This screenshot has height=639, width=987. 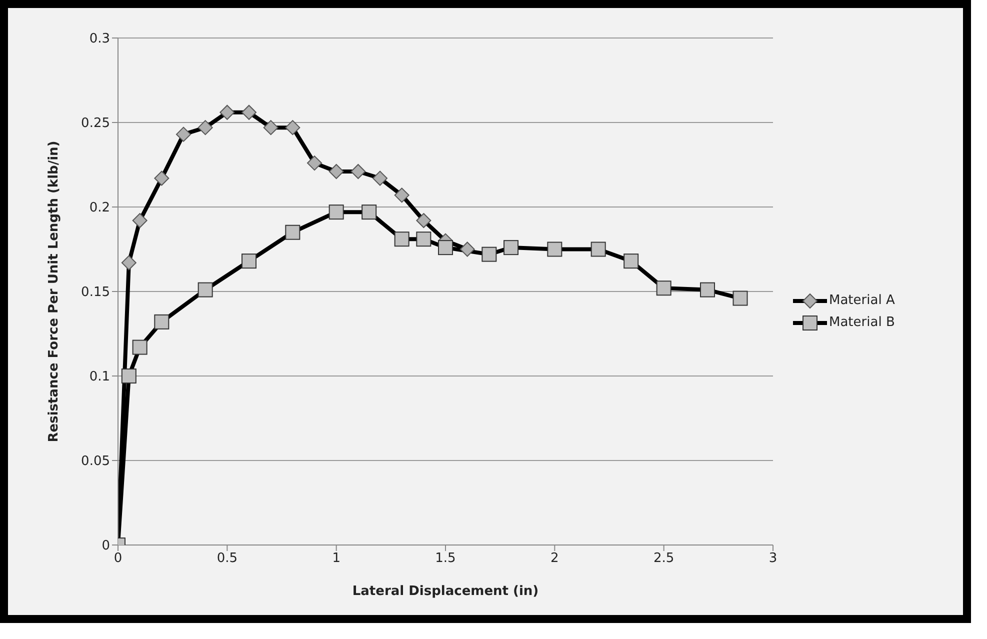 I want to click on x-tick-label: 1, so click(x=336, y=558).